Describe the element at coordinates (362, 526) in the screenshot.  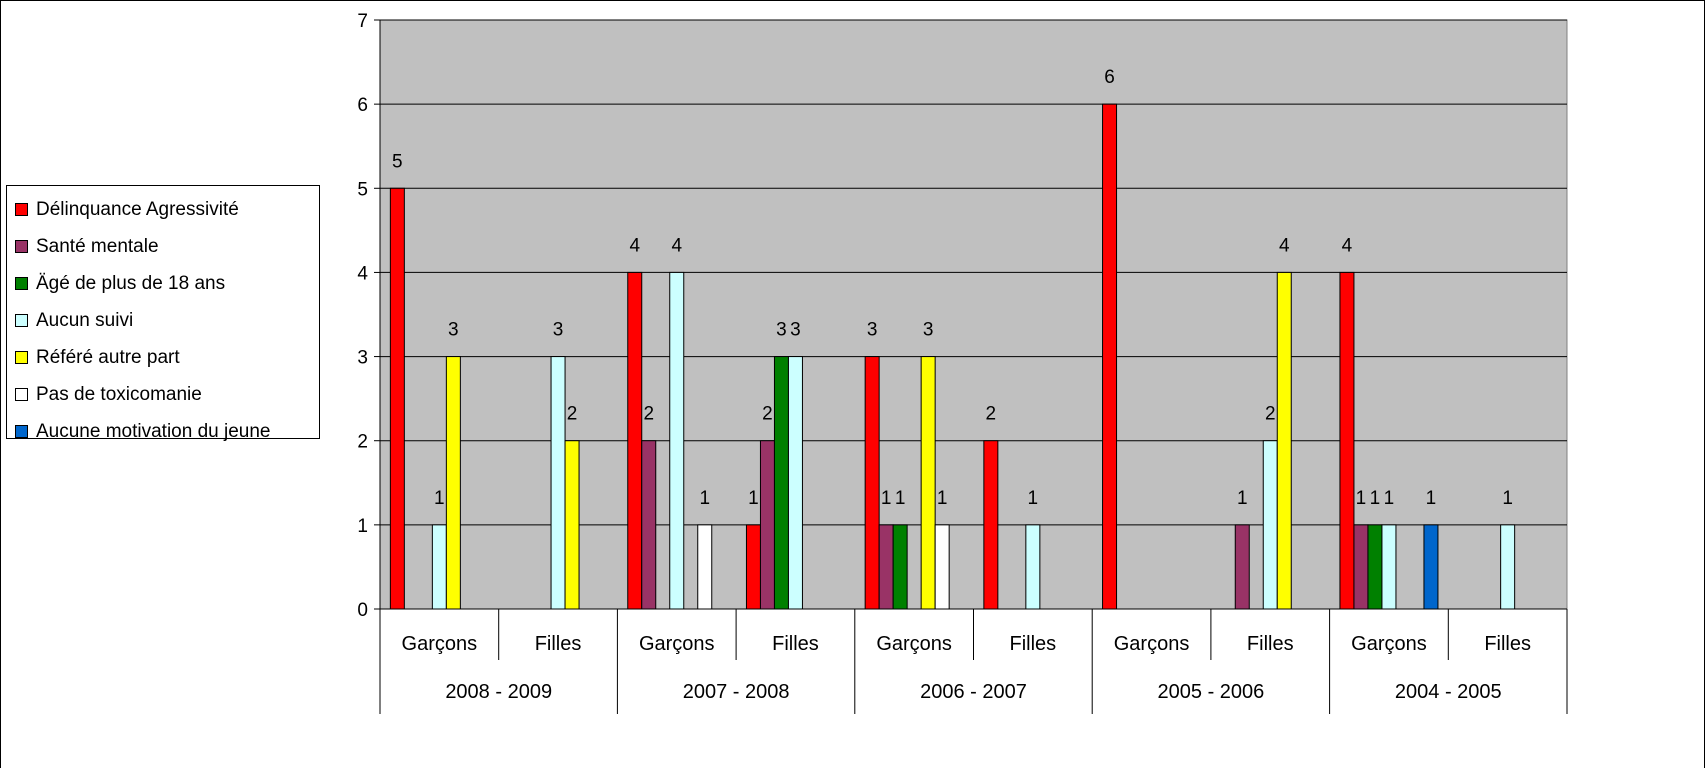
I see `y-tick-label: 1` at that location.